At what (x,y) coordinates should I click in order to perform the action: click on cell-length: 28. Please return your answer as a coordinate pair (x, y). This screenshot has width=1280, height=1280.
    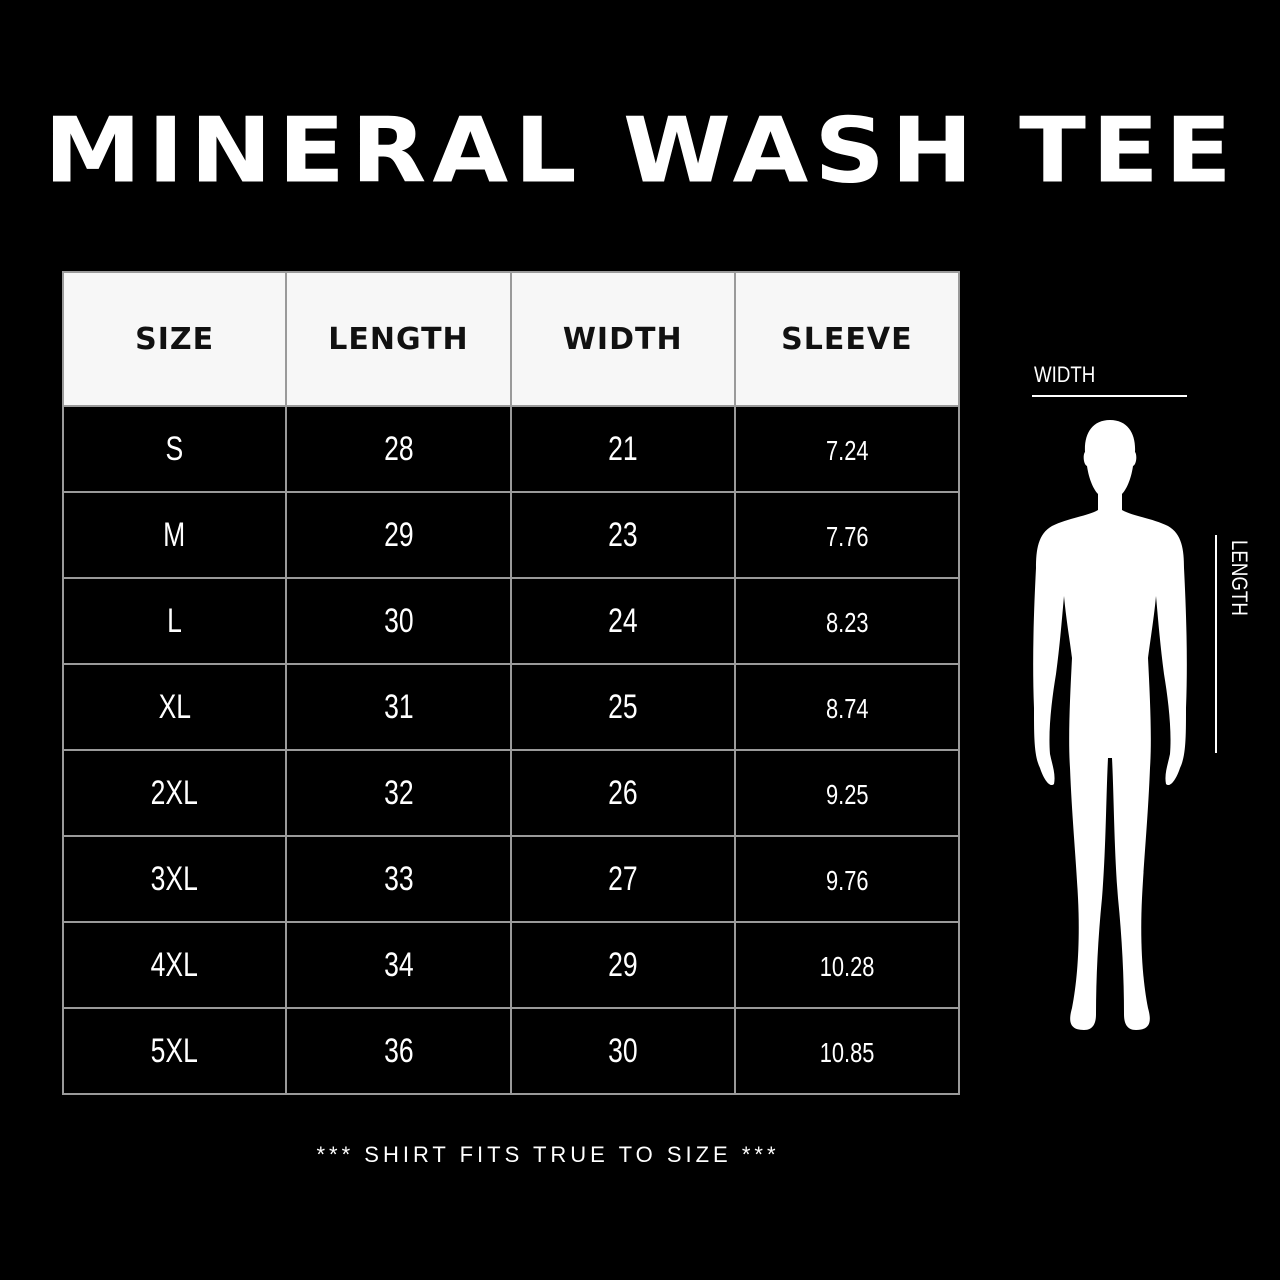
    Looking at the image, I should click on (398, 449).